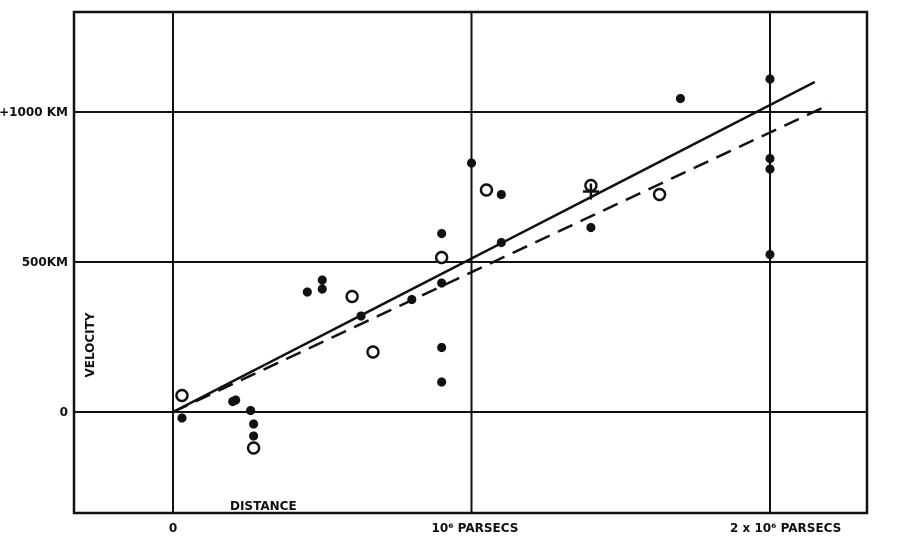  What do you see at coordinates (475, 528) in the screenshot?
I see `x-tick-label-1: 10⁶ PARSECS` at bounding box center [475, 528].